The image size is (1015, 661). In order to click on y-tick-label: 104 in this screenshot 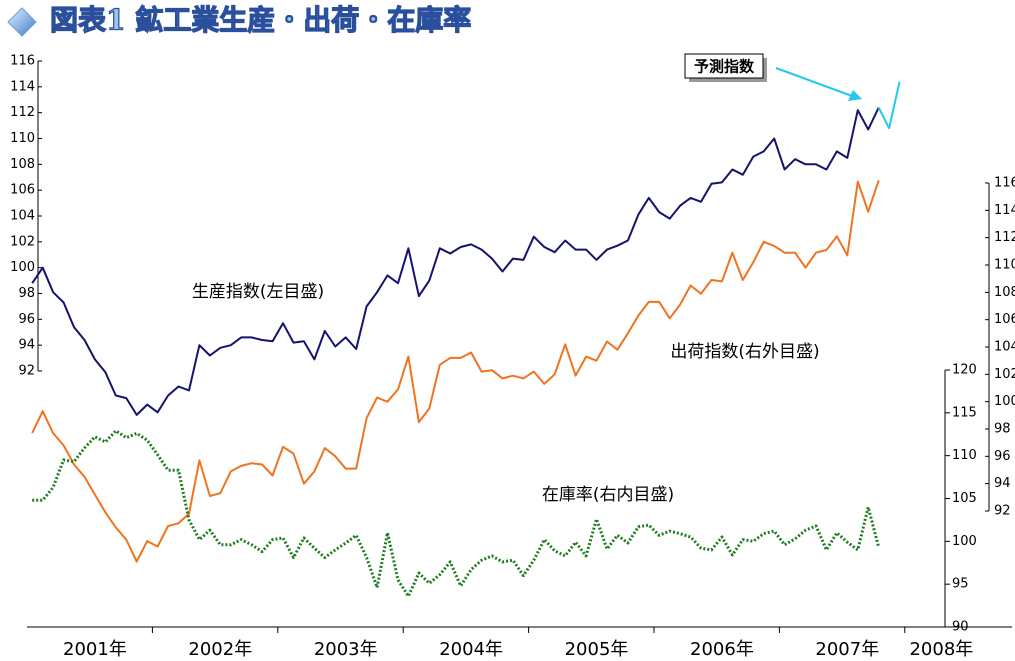, I will do `click(22, 216)`.